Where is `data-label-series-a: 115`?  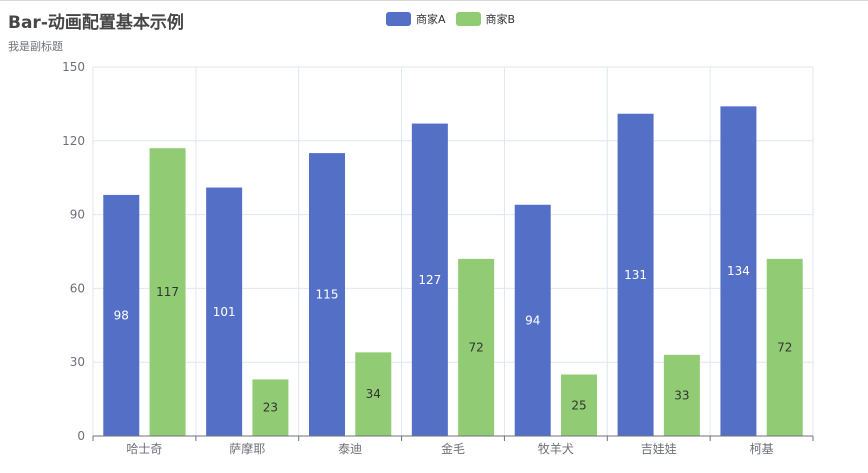
data-label-series-a: 115 is located at coordinates (327, 295).